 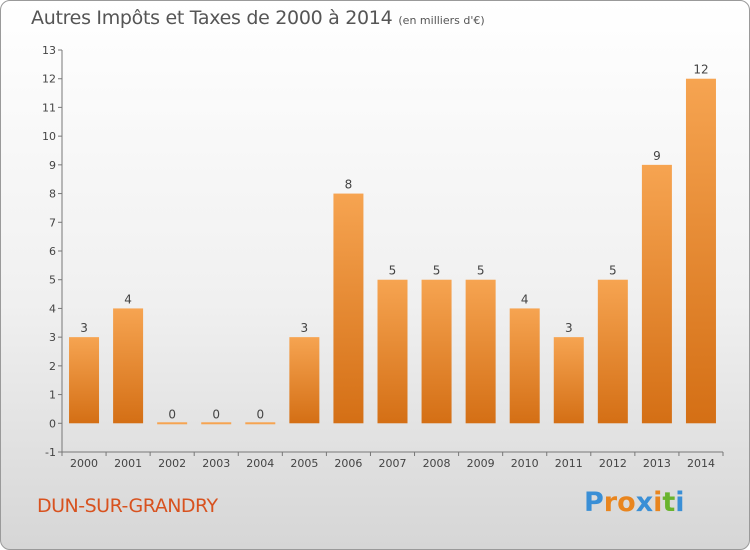 What do you see at coordinates (613, 463) in the screenshot?
I see `x-tick-label: 2012` at bounding box center [613, 463].